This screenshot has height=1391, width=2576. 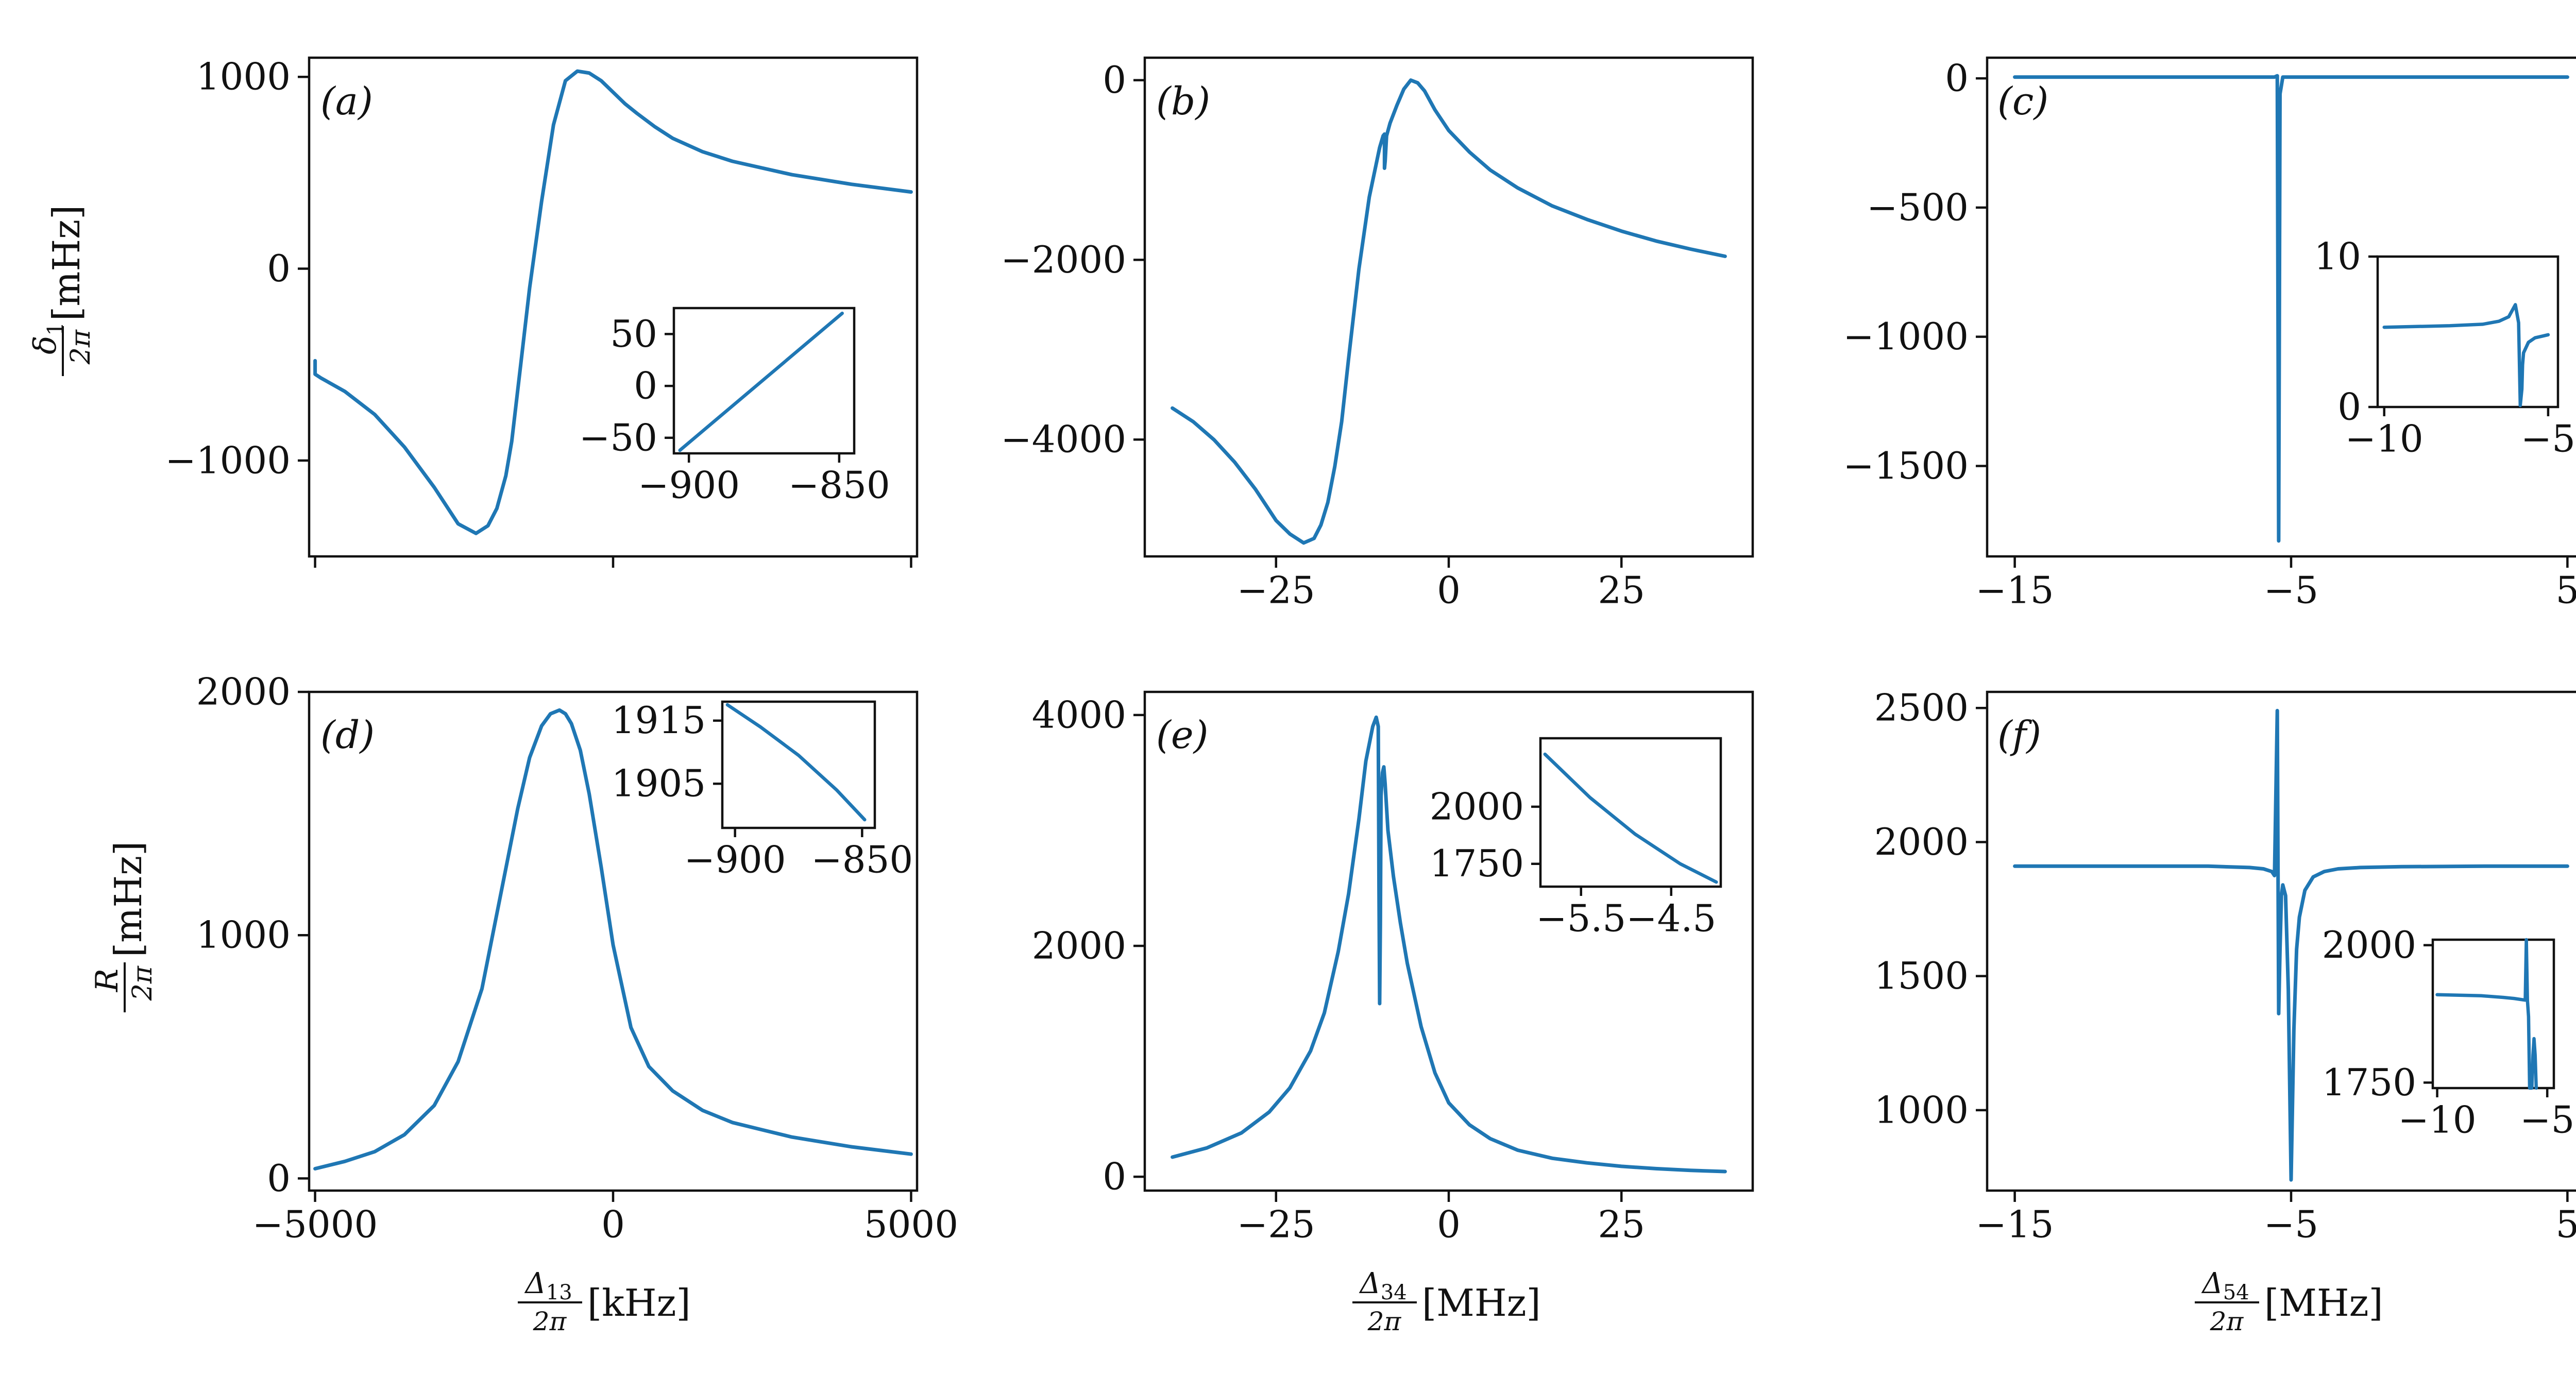 I want to click on col-xlabel-3: Δ54 2π [MHz], so click(x=2289, y=1301).